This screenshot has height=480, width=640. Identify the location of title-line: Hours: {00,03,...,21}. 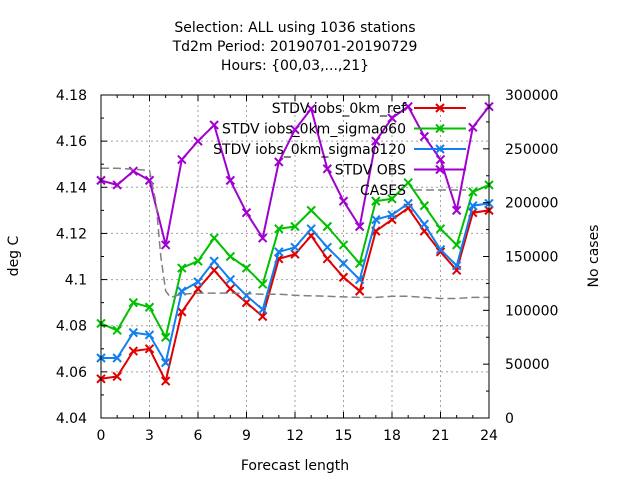
(295, 66).